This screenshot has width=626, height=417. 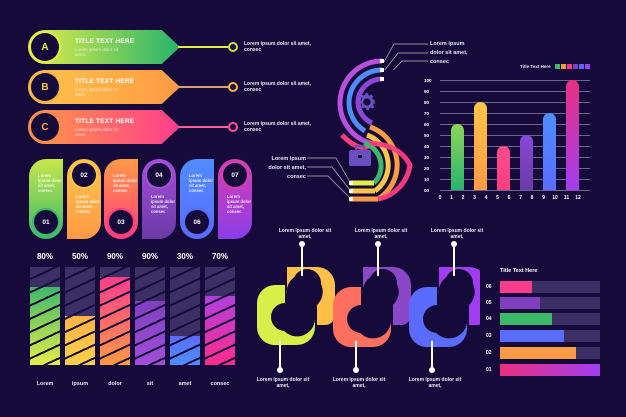 I want to click on pill-number: 03, so click(x=121, y=222).